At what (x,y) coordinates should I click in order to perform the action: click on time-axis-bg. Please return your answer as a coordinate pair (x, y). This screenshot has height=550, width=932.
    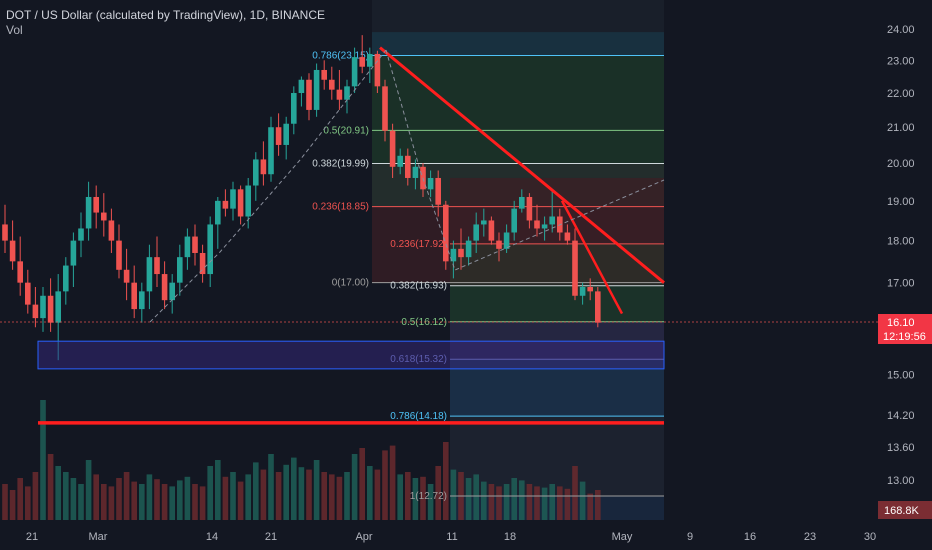
    Looking at the image, I should click on (466, 536).